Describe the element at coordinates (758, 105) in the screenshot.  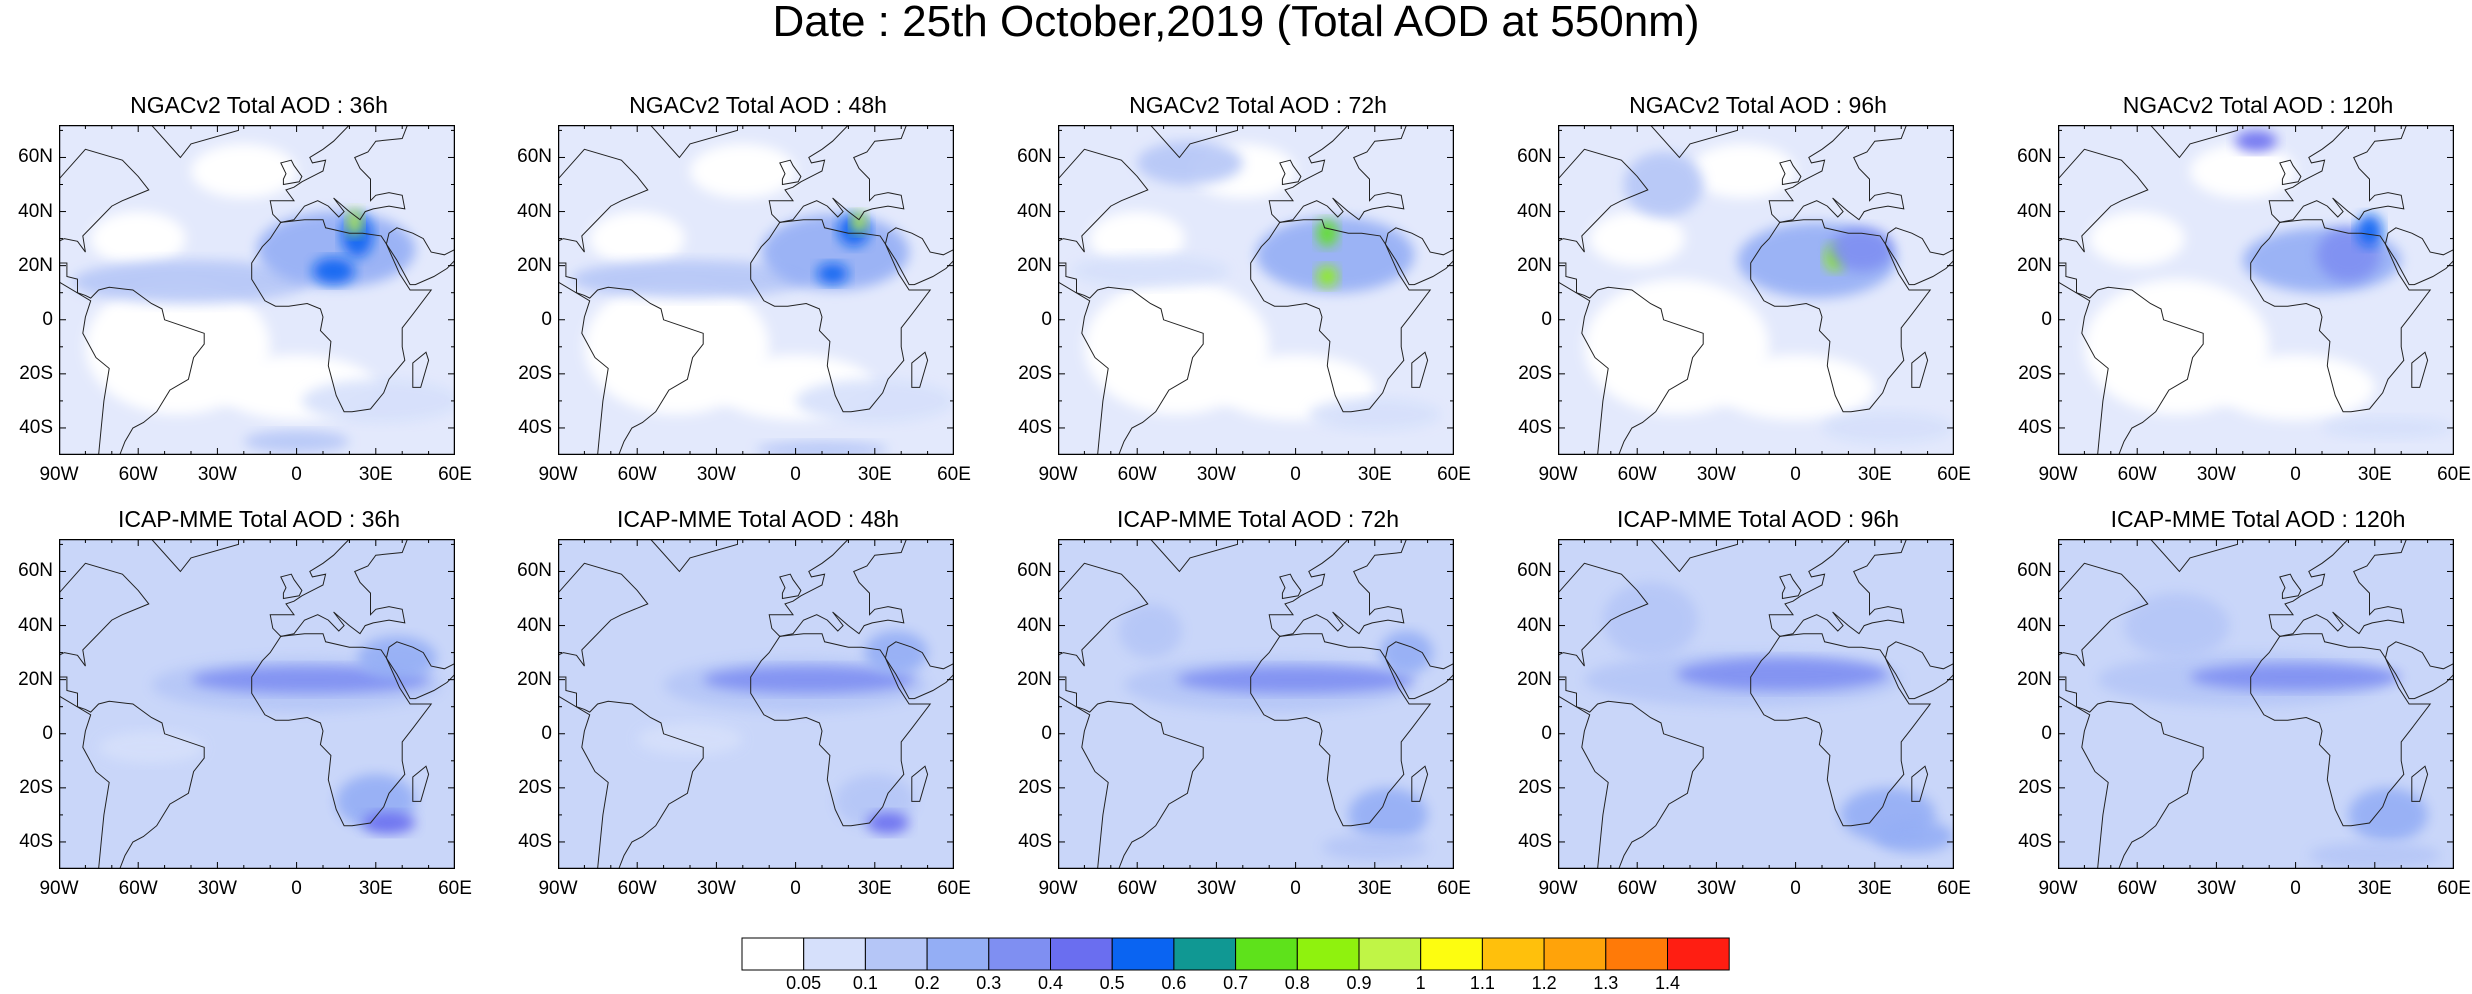
I see `panel-title: NGACv2 Total AOD : 48h` at that location.